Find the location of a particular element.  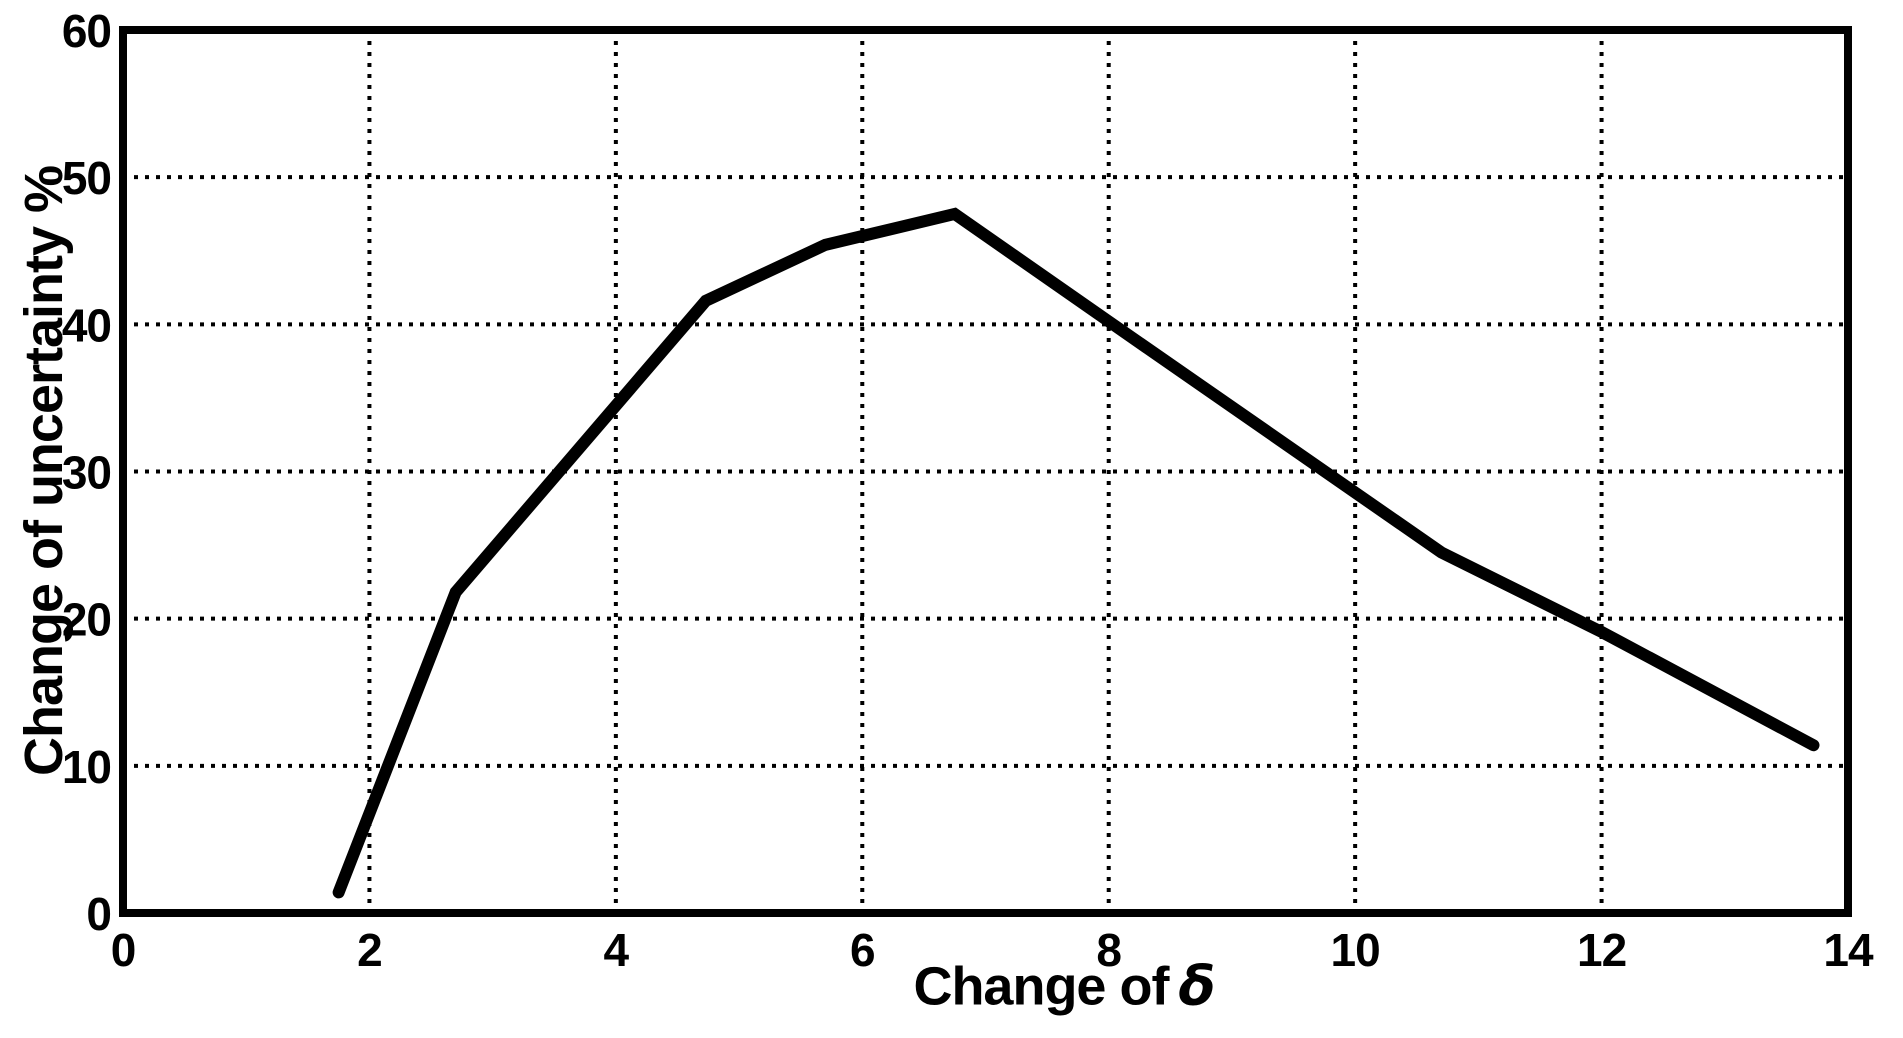

x-tick-label-8: 8 is located at coordinates (1108, 950).